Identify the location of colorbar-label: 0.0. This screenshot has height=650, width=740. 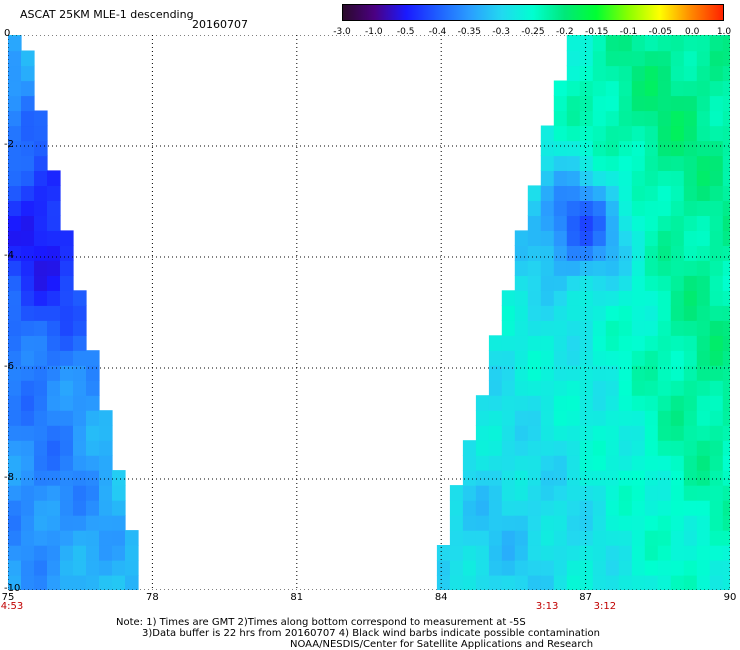
(692, 32).